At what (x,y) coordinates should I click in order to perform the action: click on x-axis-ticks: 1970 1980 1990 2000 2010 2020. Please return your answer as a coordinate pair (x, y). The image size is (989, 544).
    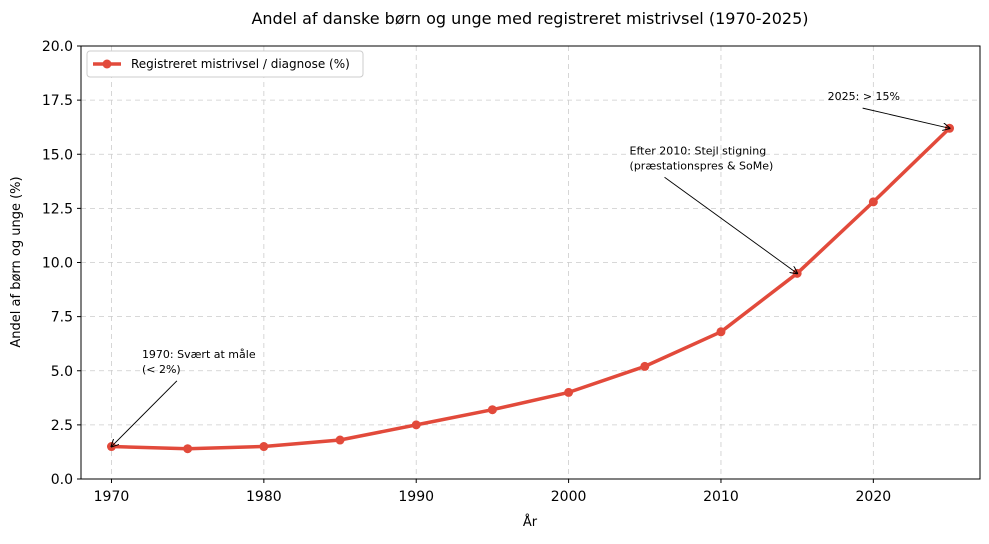
    Looking at the image, I should click on (493, 492).